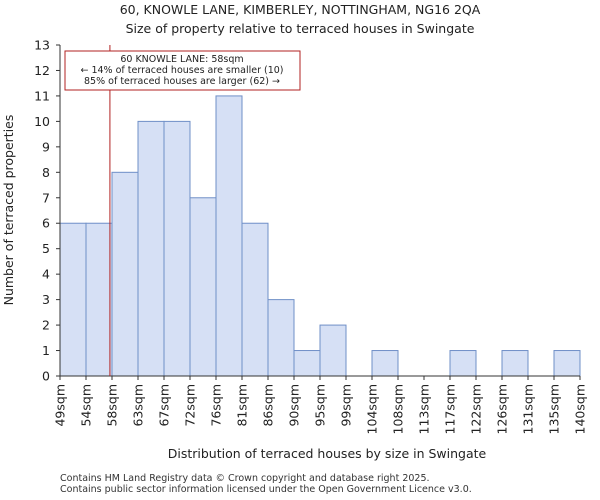 This screenshot has height=500, width=600. I want to click on x-tick-label: 122sqm, so click(476, 409).